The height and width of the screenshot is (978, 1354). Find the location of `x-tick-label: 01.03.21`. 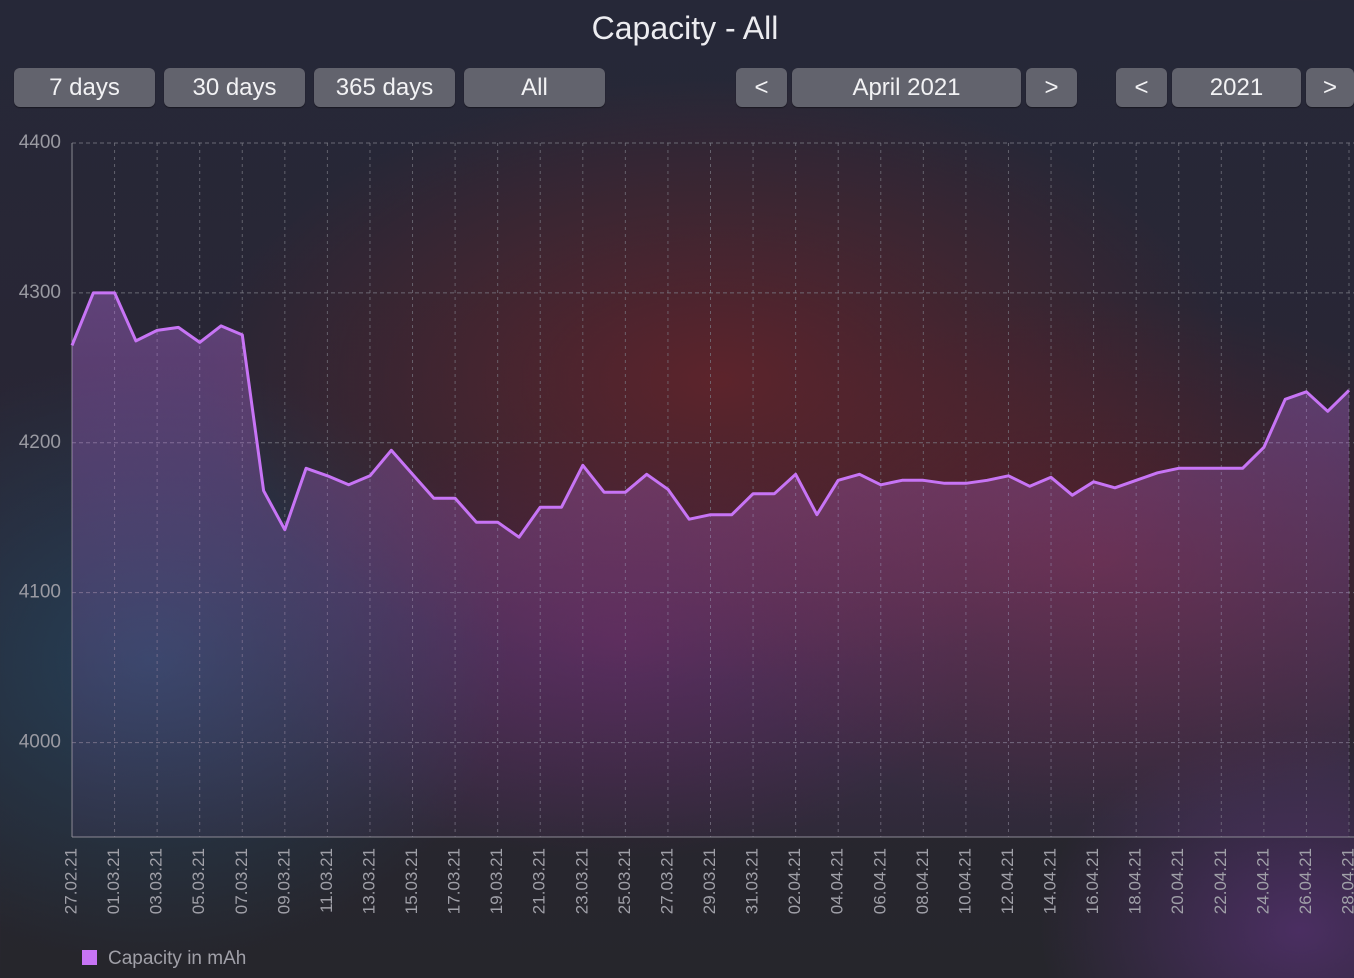

x-tick-label: 01.03.21 is located at coordinates (113, 881).